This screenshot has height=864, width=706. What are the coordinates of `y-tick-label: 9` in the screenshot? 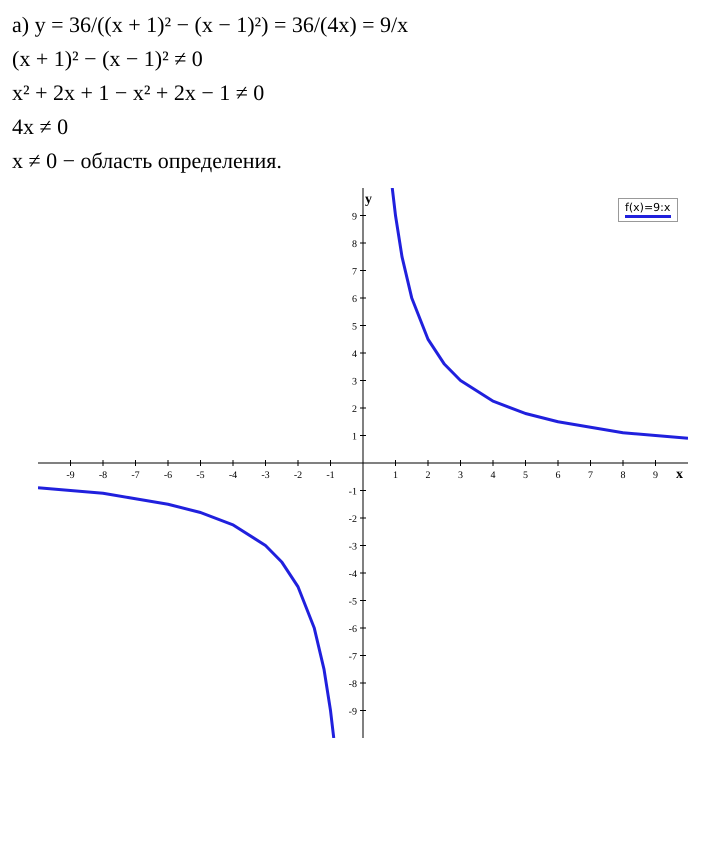 It's located at (354, 217).